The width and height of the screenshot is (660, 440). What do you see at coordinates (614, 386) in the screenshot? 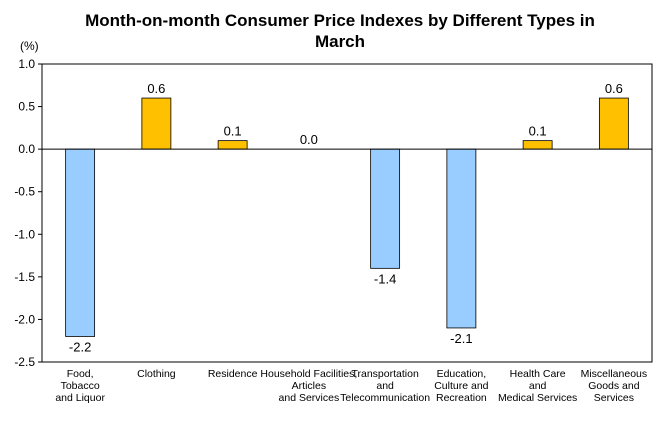
I see `x-category-label: Miscellaneous Goods and Services` at bounding box center [614, 386].